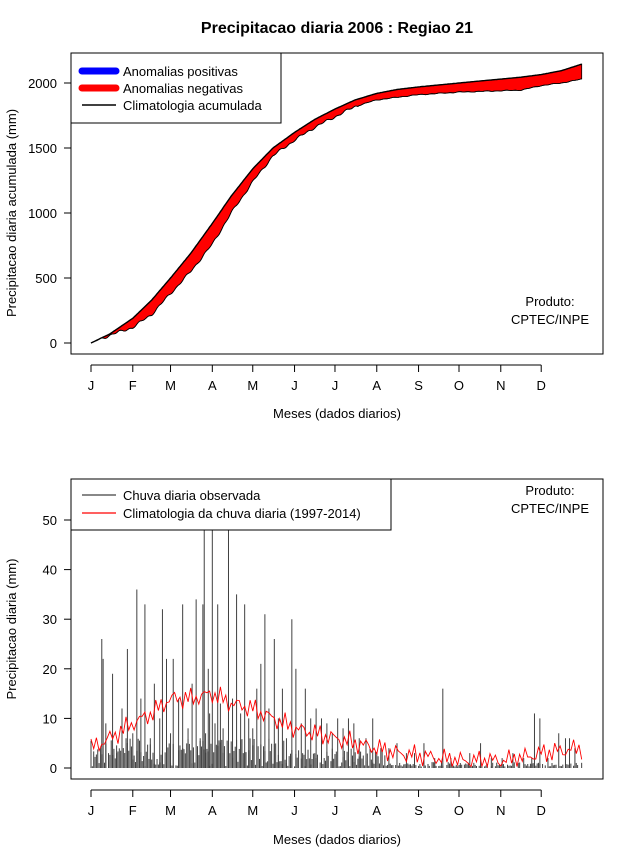 Image resolution: width=640 pixels, height=850 pixels. I want to click on chart-title: Precipitacao diaria 2006 : Regiao 21, so click(337, 28).